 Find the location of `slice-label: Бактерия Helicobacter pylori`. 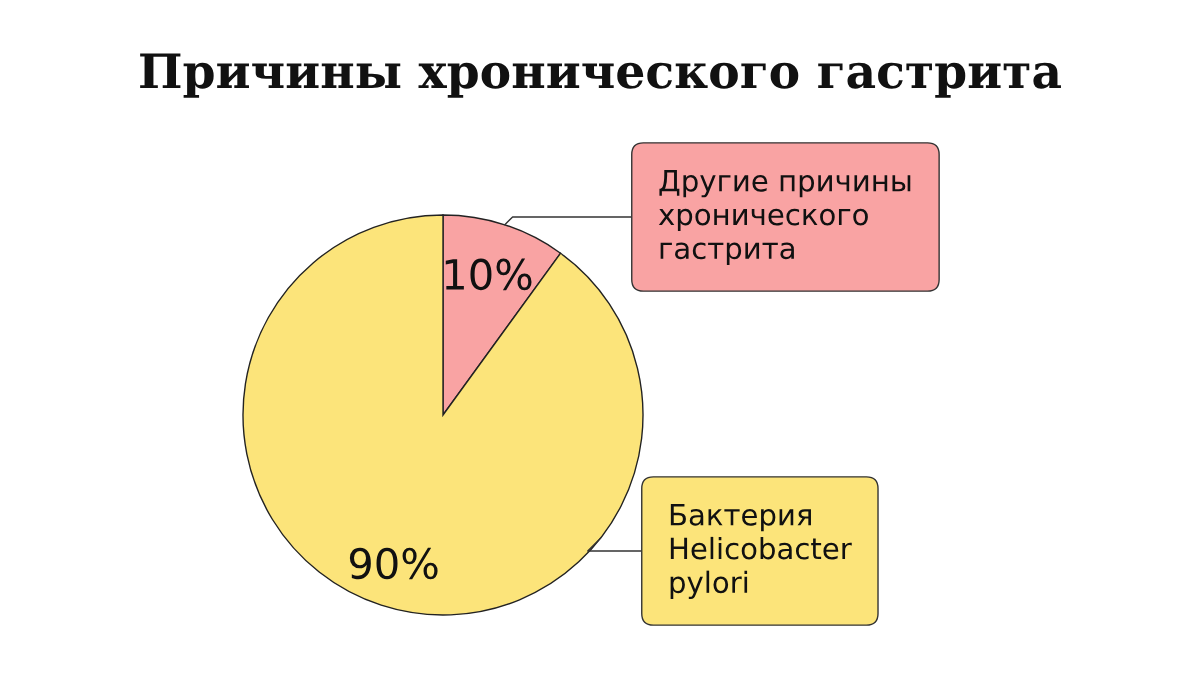

slice-label: Бактерия Helicobacter pylori is located at coordinates (761, 551).